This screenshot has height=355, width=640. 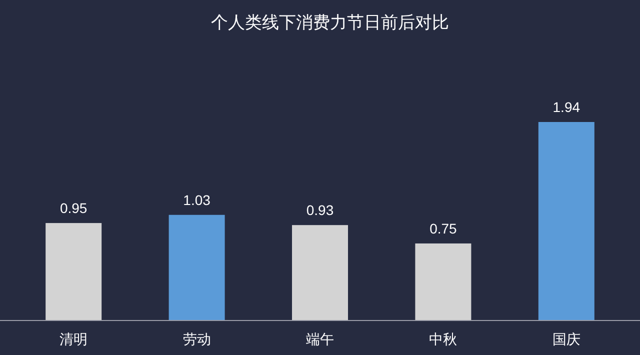 I want to click on title: 个人类线下消费力节日前后对比, so click(x=330, y=22).